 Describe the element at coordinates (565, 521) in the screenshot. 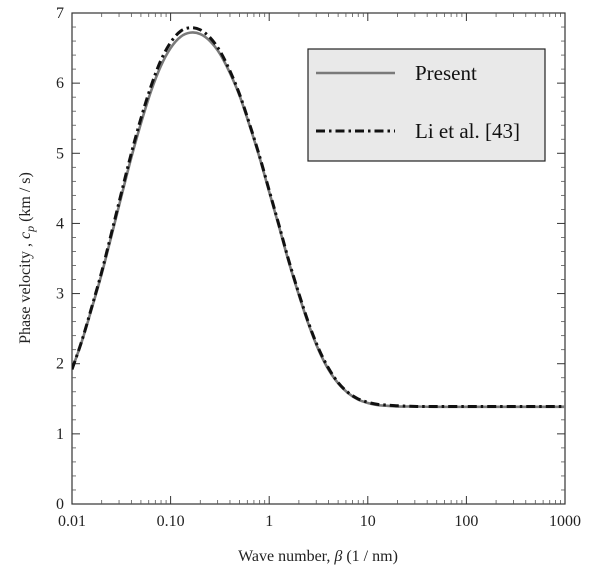

I see `x-tick-label: 1000` at that location.